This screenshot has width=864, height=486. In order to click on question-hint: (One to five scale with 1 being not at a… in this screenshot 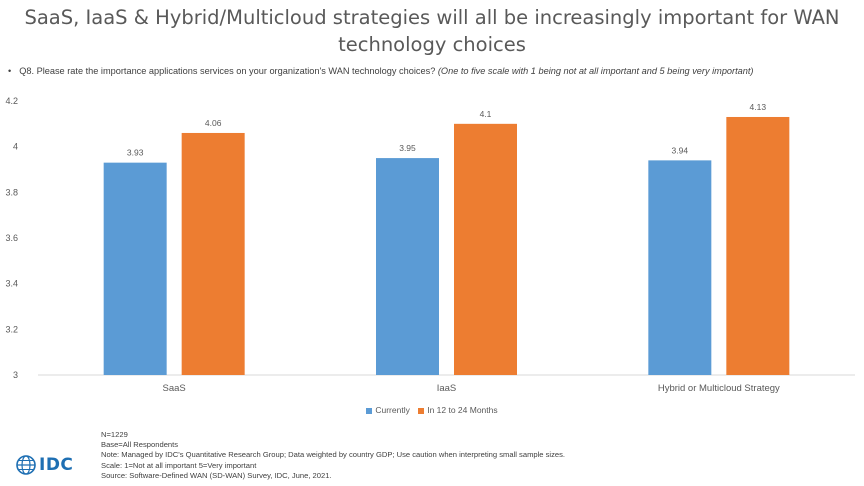, I will do `click(595, 71)`.